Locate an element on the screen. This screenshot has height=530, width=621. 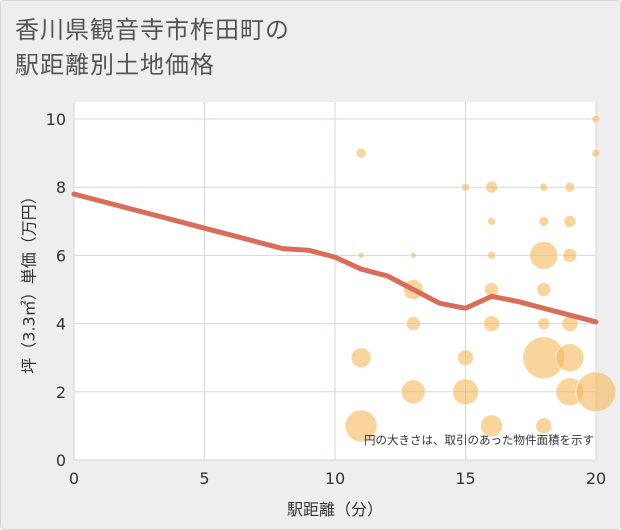
x-tick-label: 20 is located at coordinates (596, 478).